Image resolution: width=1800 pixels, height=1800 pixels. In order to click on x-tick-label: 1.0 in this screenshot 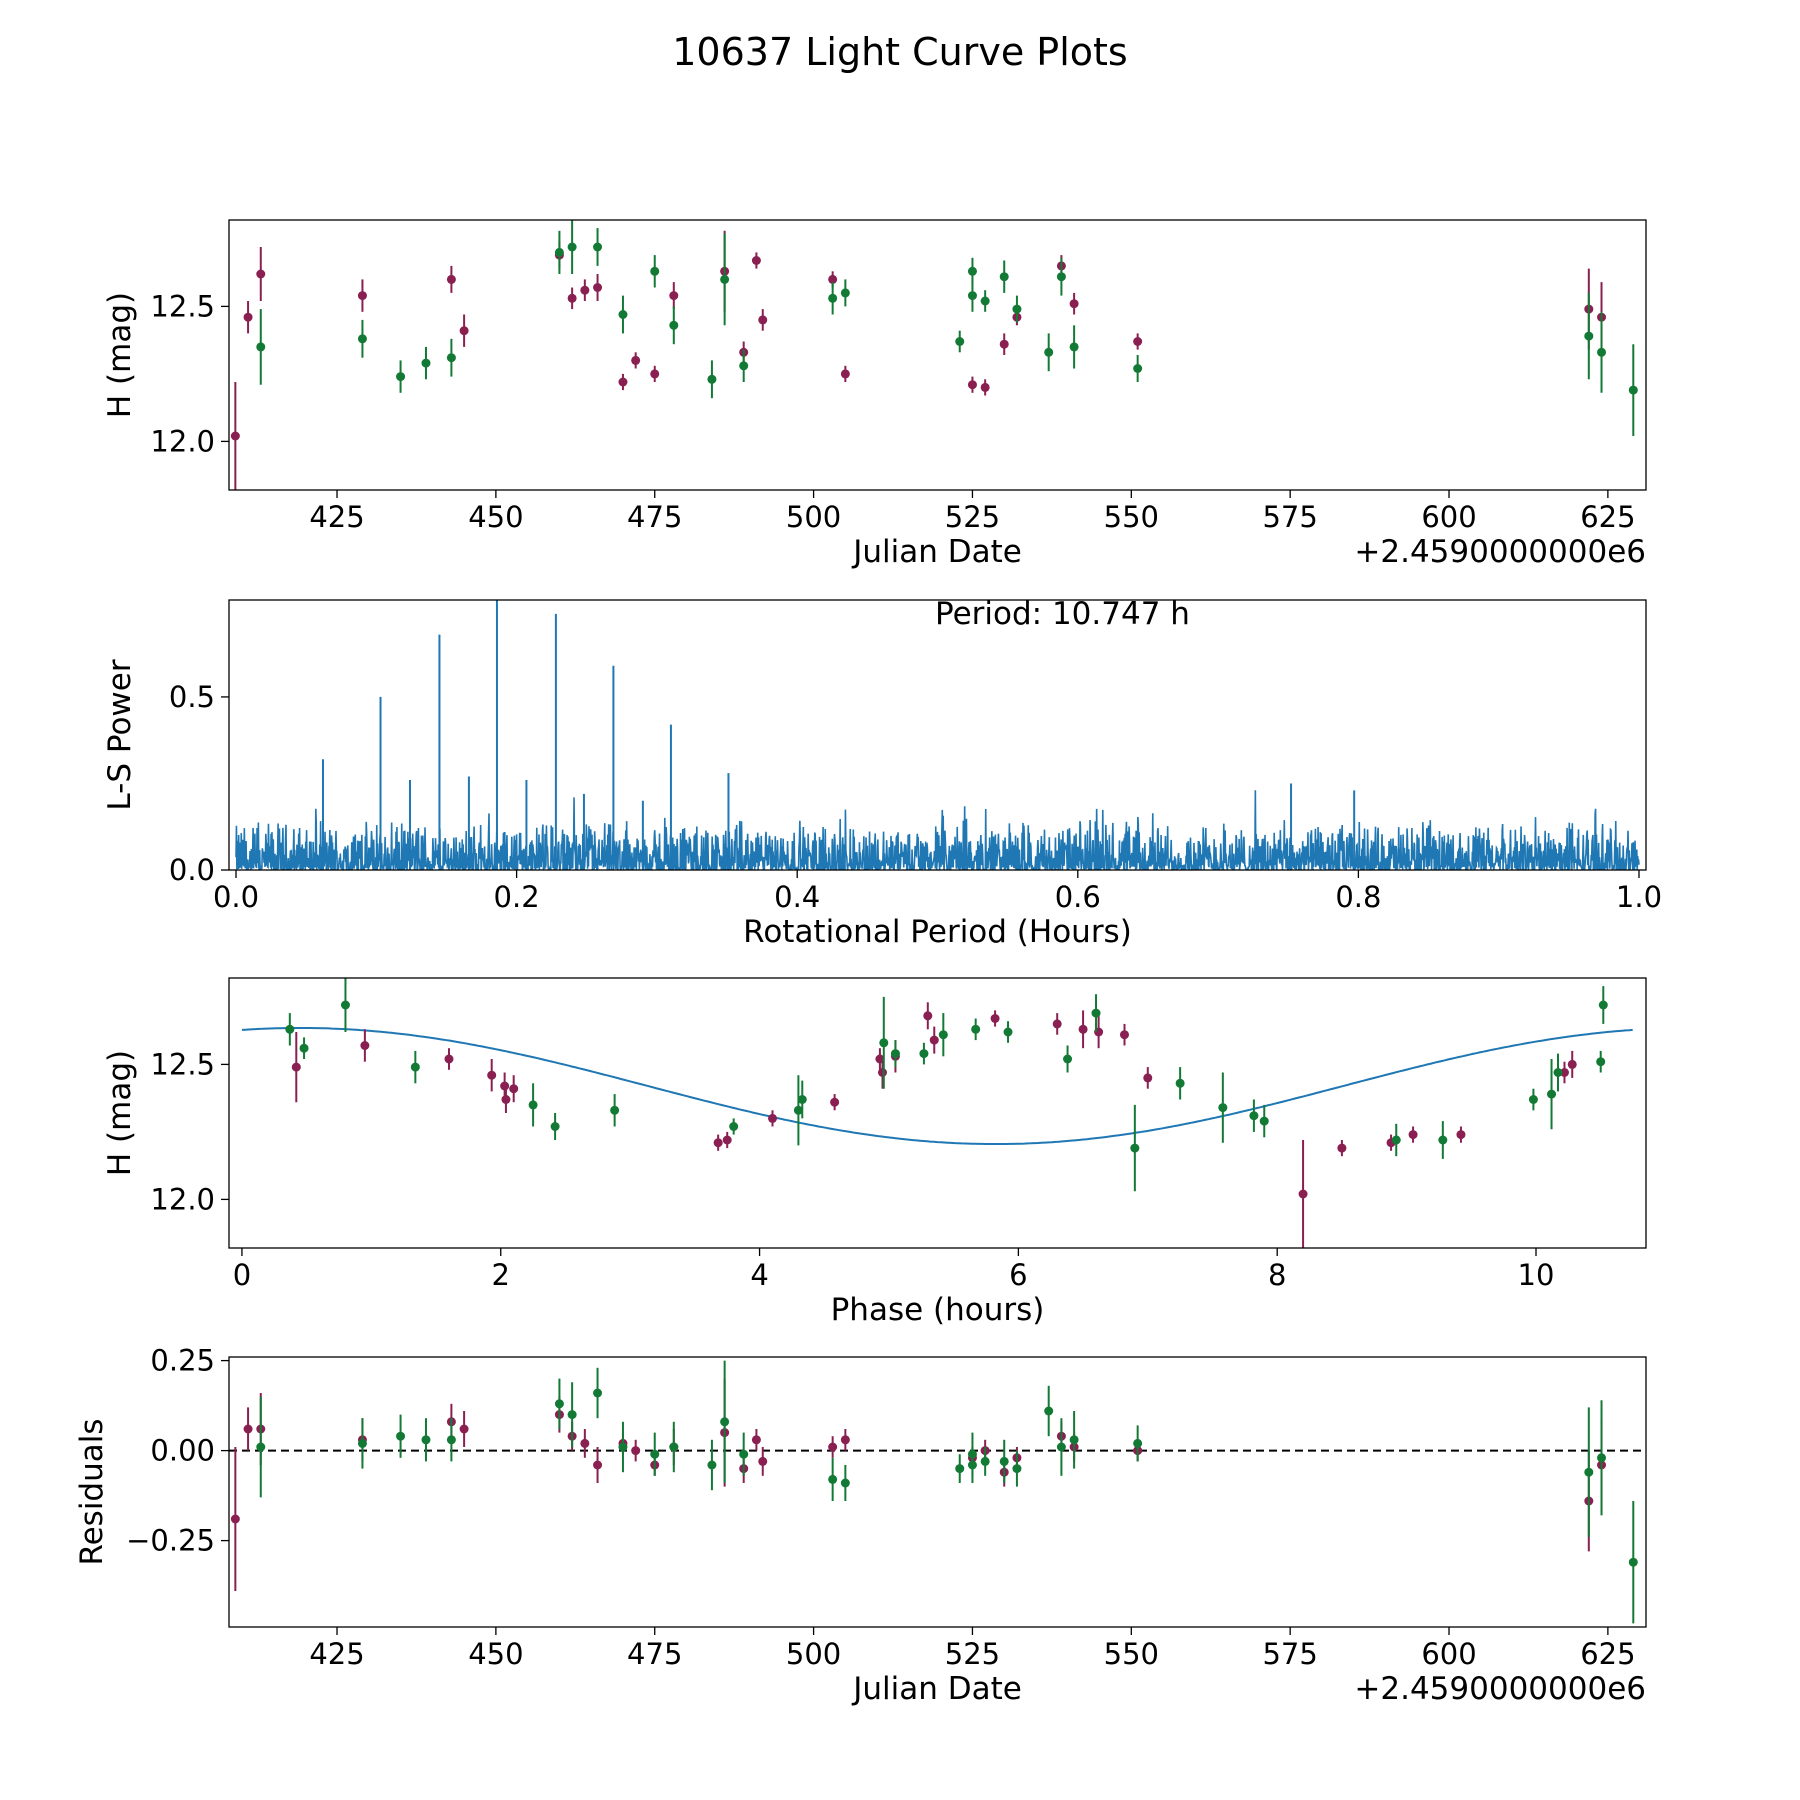, I will do `click(1639, 897)`.